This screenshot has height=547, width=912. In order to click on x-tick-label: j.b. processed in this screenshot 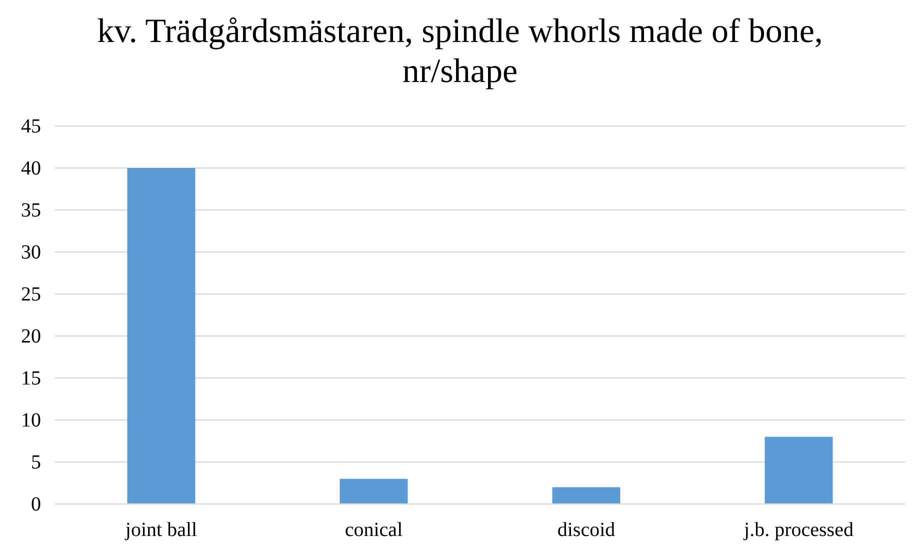, I will do `click(798, 530)`.